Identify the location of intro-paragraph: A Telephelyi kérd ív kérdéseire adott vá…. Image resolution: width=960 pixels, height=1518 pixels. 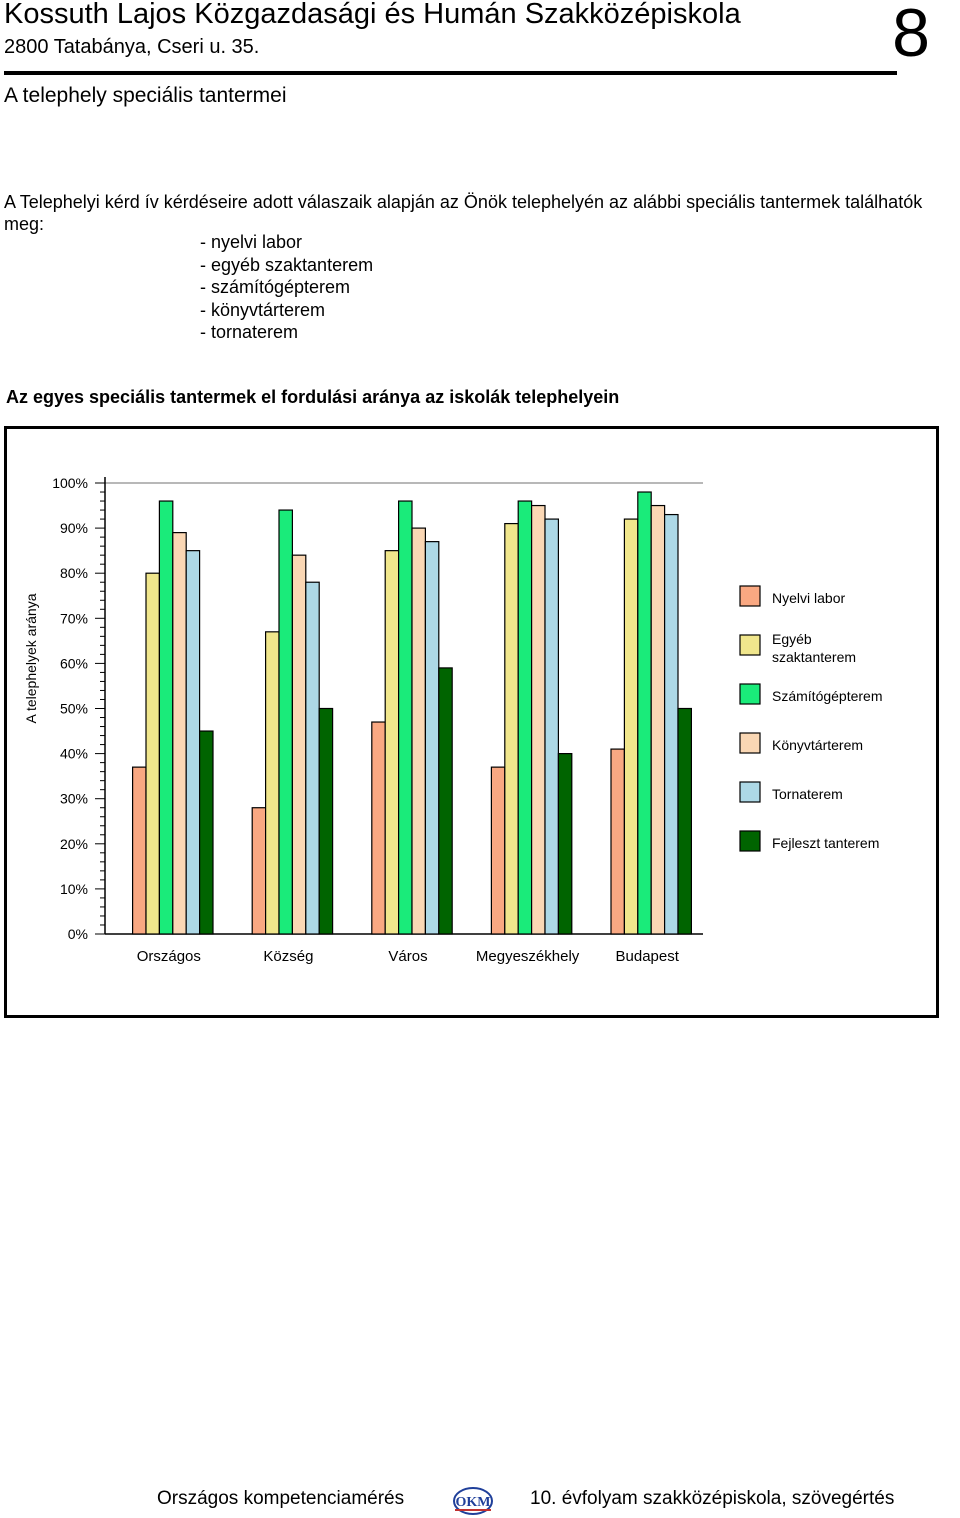
(463, 213).